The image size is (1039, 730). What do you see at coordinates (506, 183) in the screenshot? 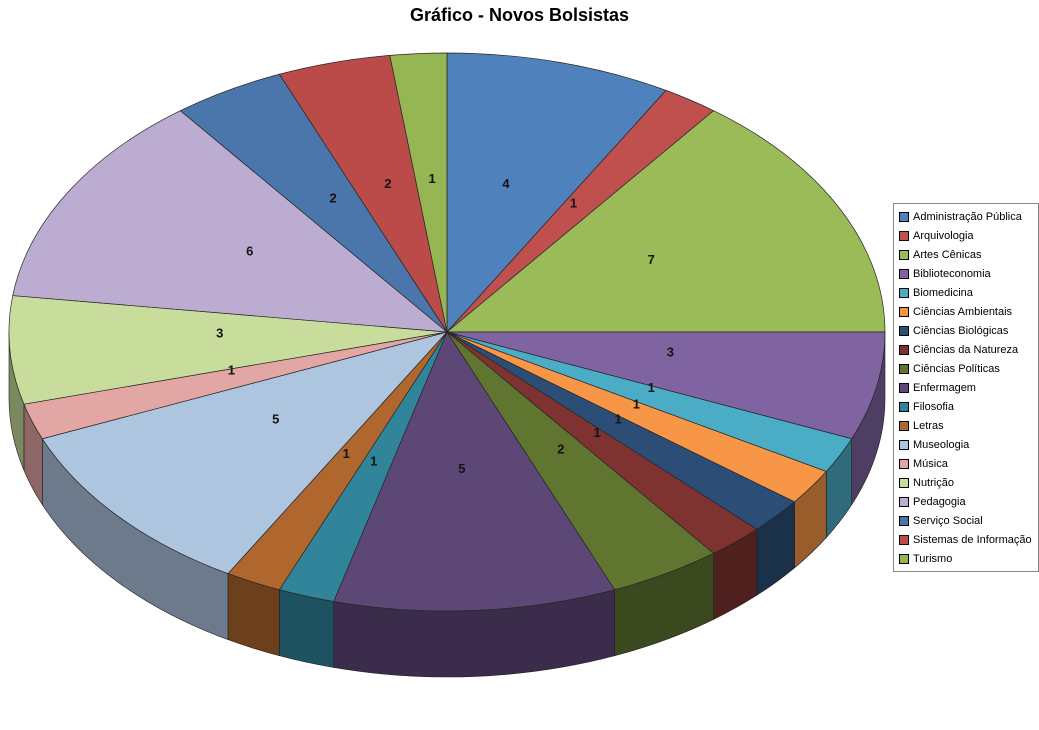
I see `slice-value-label: 4` at bounding box center [506, 183].